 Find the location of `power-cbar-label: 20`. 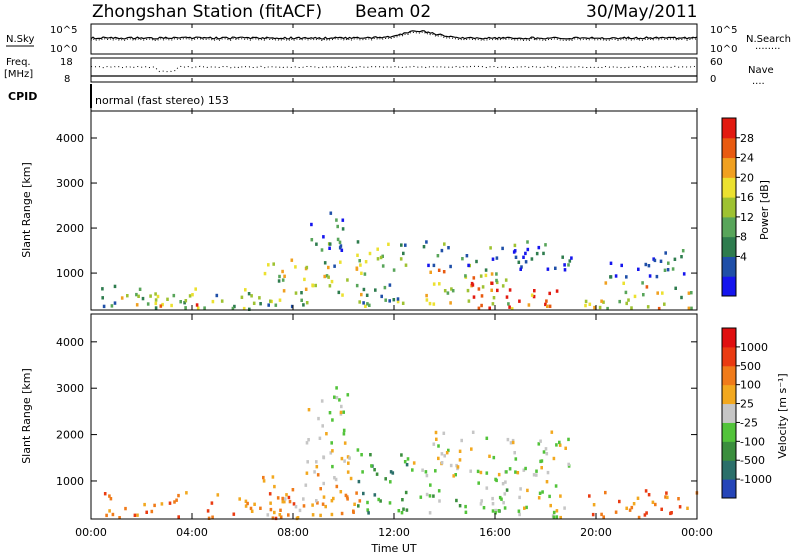

power-cbar-label: 20 is located at coordinates (747, 177).